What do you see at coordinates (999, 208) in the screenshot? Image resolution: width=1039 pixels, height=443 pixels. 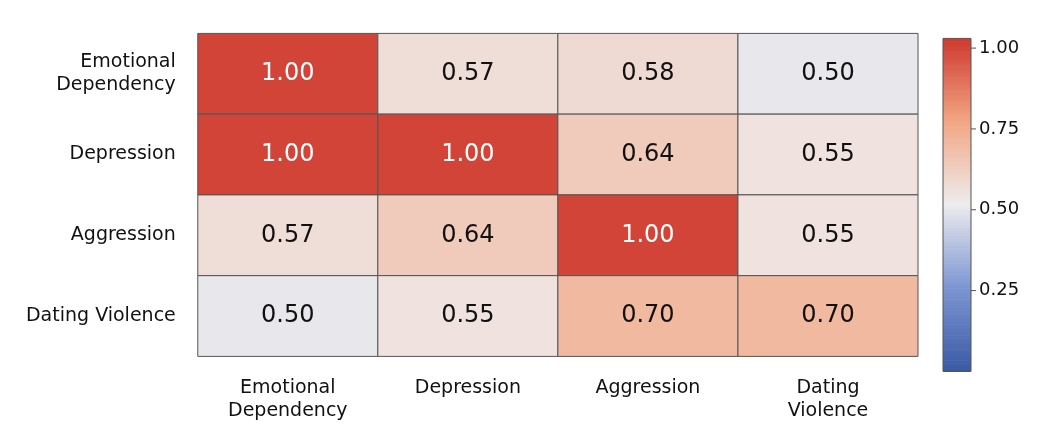 I see `color-bar-label: 0.50` at bounding box center [999, 208].